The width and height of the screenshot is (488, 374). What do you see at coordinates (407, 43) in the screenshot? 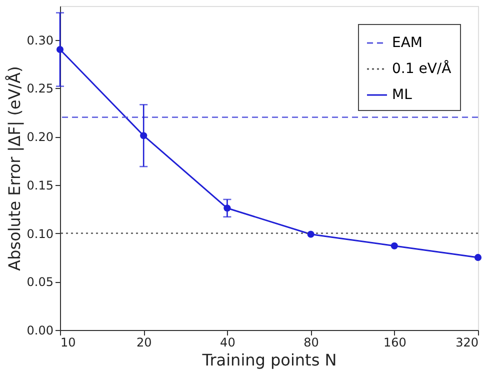
I see `legend-label: EAM` at bounding box center [407, 43].